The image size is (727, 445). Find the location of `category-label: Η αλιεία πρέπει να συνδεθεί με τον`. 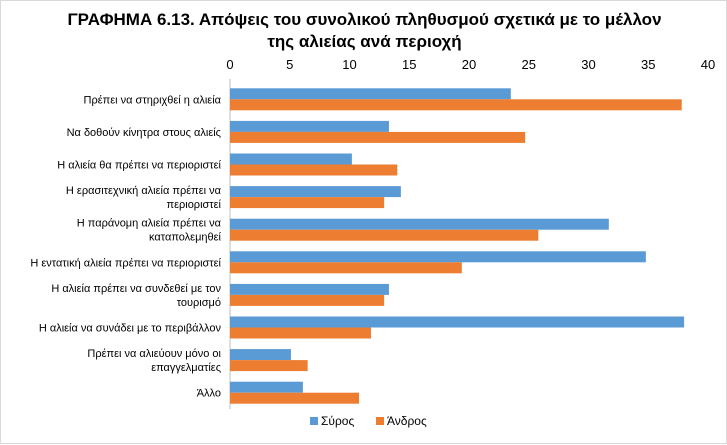

category-label: Η αλιεία πρέπει να συνδεθεί με τον is located at coordinates (136, 289).